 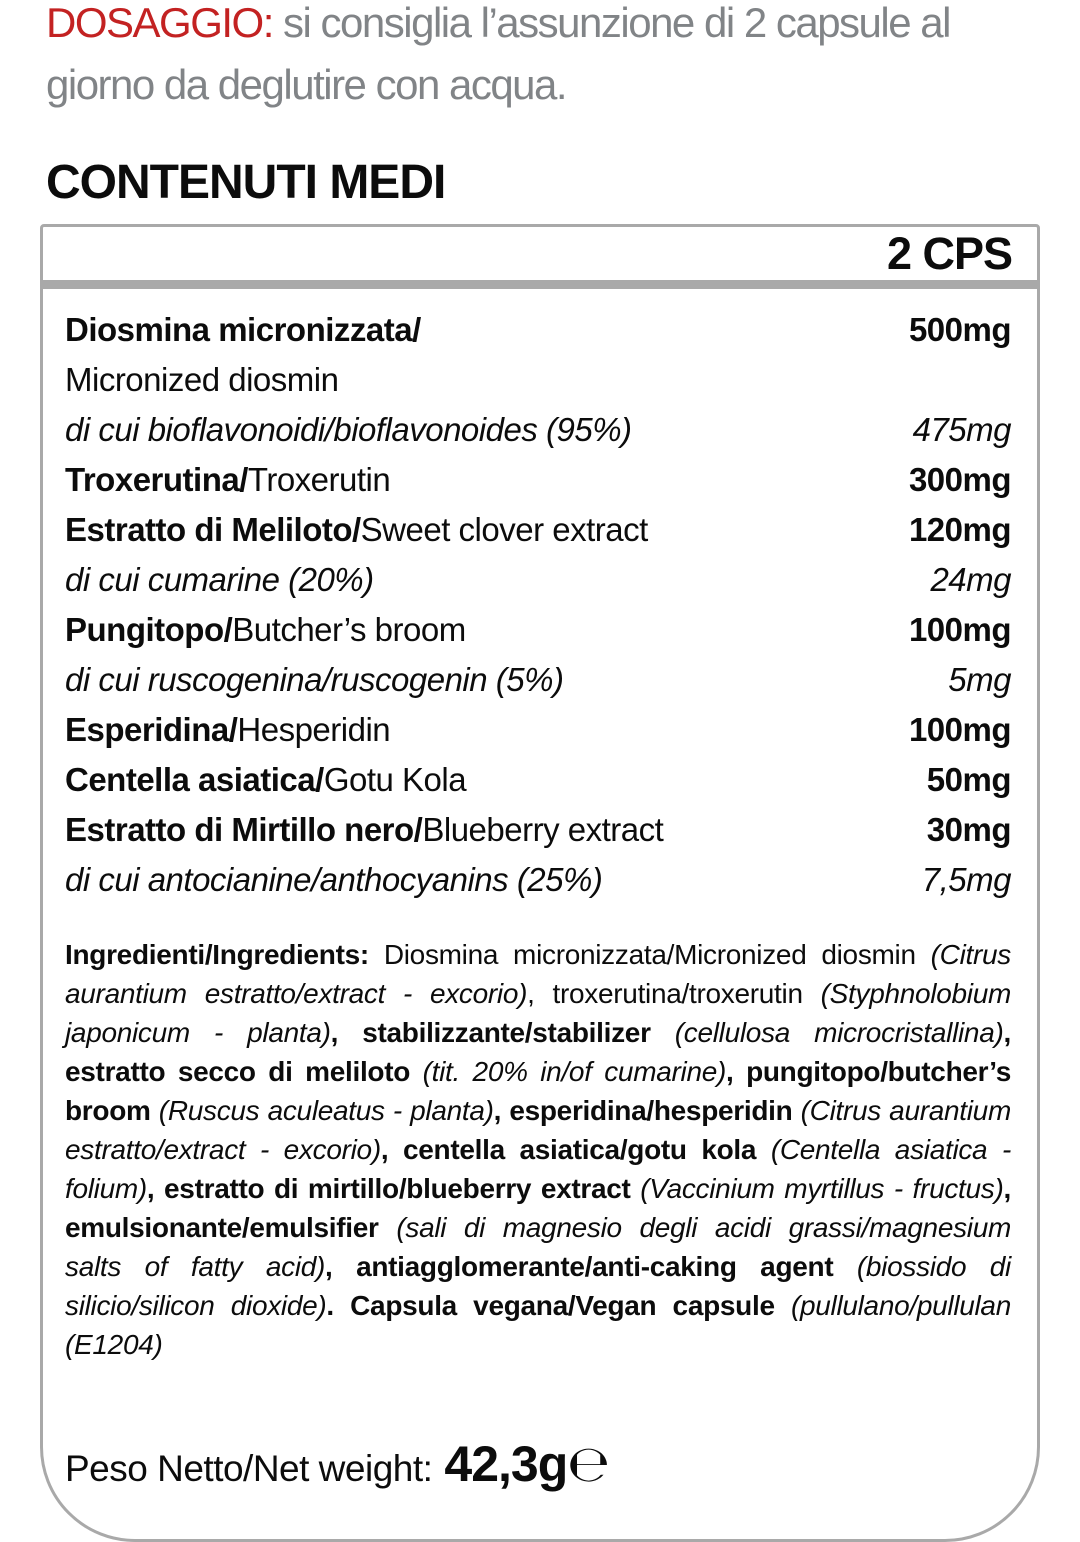 What do you see at coordinates (219, 579) in the screenshot?
I see `subcomponent-name: di cui cumarine (20%)` at bounding box center [219, 579].